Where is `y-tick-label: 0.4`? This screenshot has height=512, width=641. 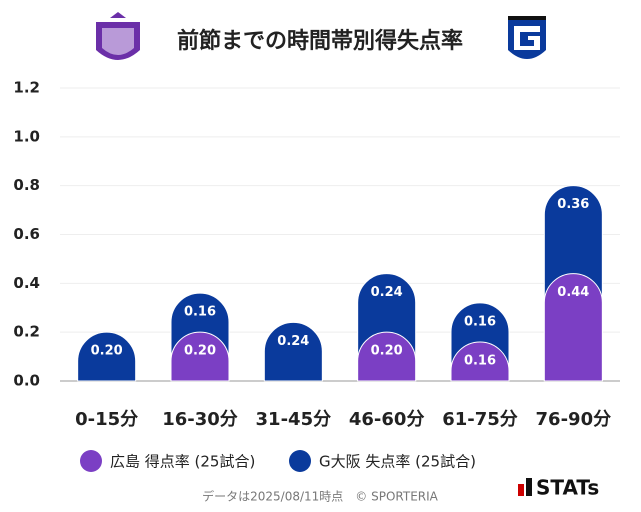 y-tick-label: 0.4 is located at coordinates (26, 283).